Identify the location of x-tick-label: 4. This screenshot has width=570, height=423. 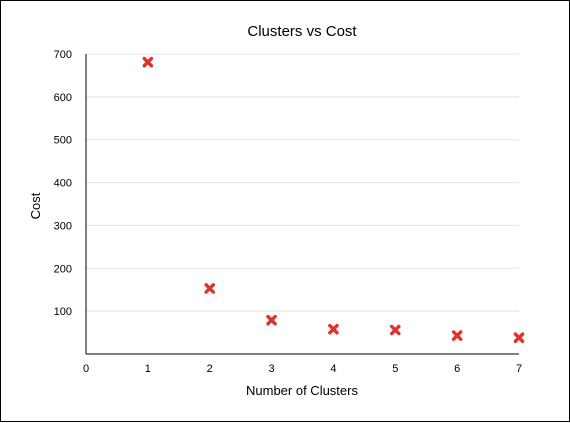
(333, 369).